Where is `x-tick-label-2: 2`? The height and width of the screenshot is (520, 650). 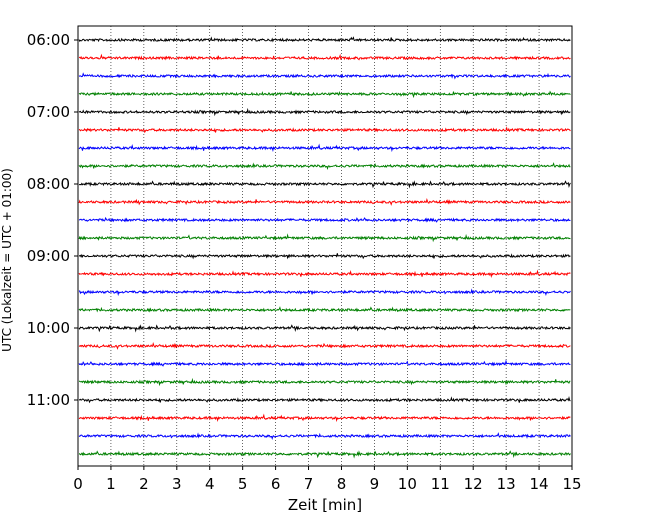 x-tick-label-2: 2 is located at coordinates (144, 484).